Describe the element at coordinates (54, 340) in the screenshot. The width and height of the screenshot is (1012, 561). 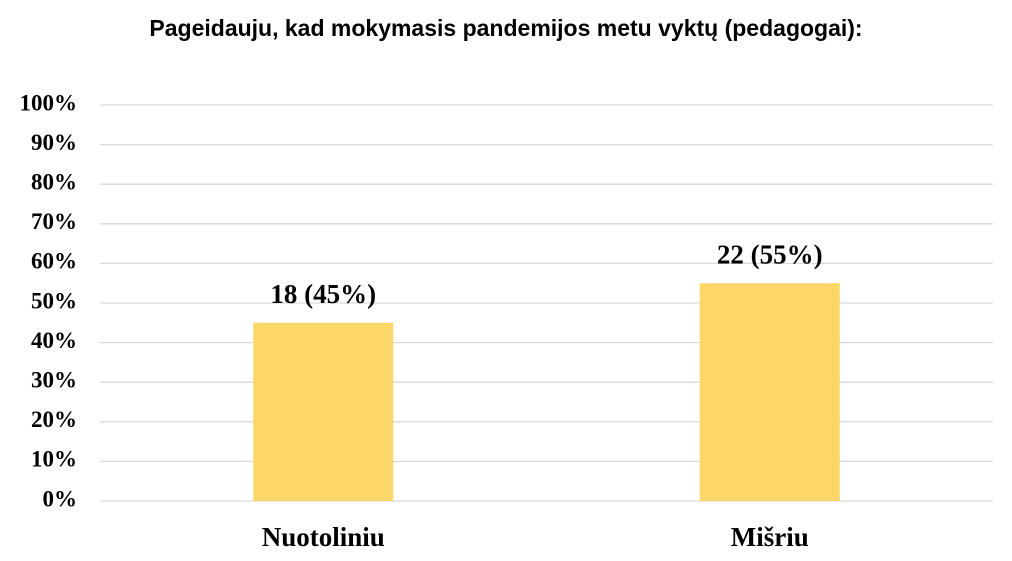
I see `y-tick-label: 40%` at that location.